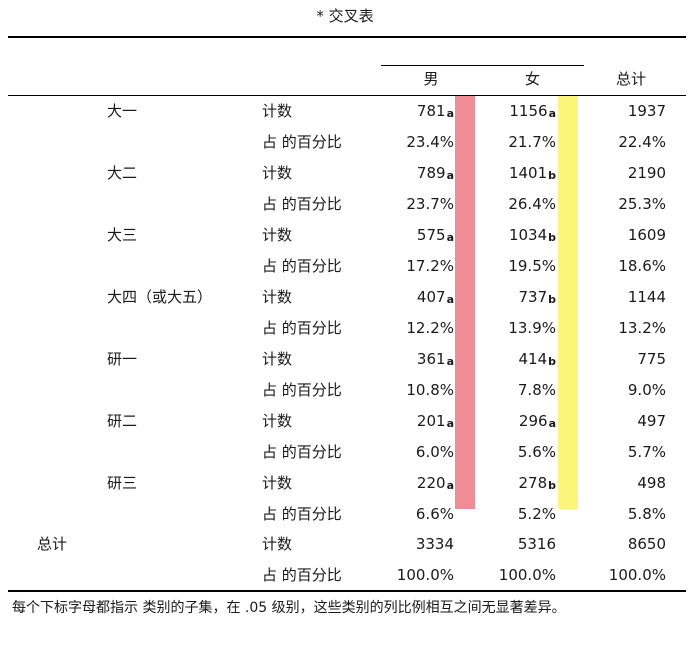 The image size is (690, 647). I want to click on row-category: 研三, so click(122, 483).